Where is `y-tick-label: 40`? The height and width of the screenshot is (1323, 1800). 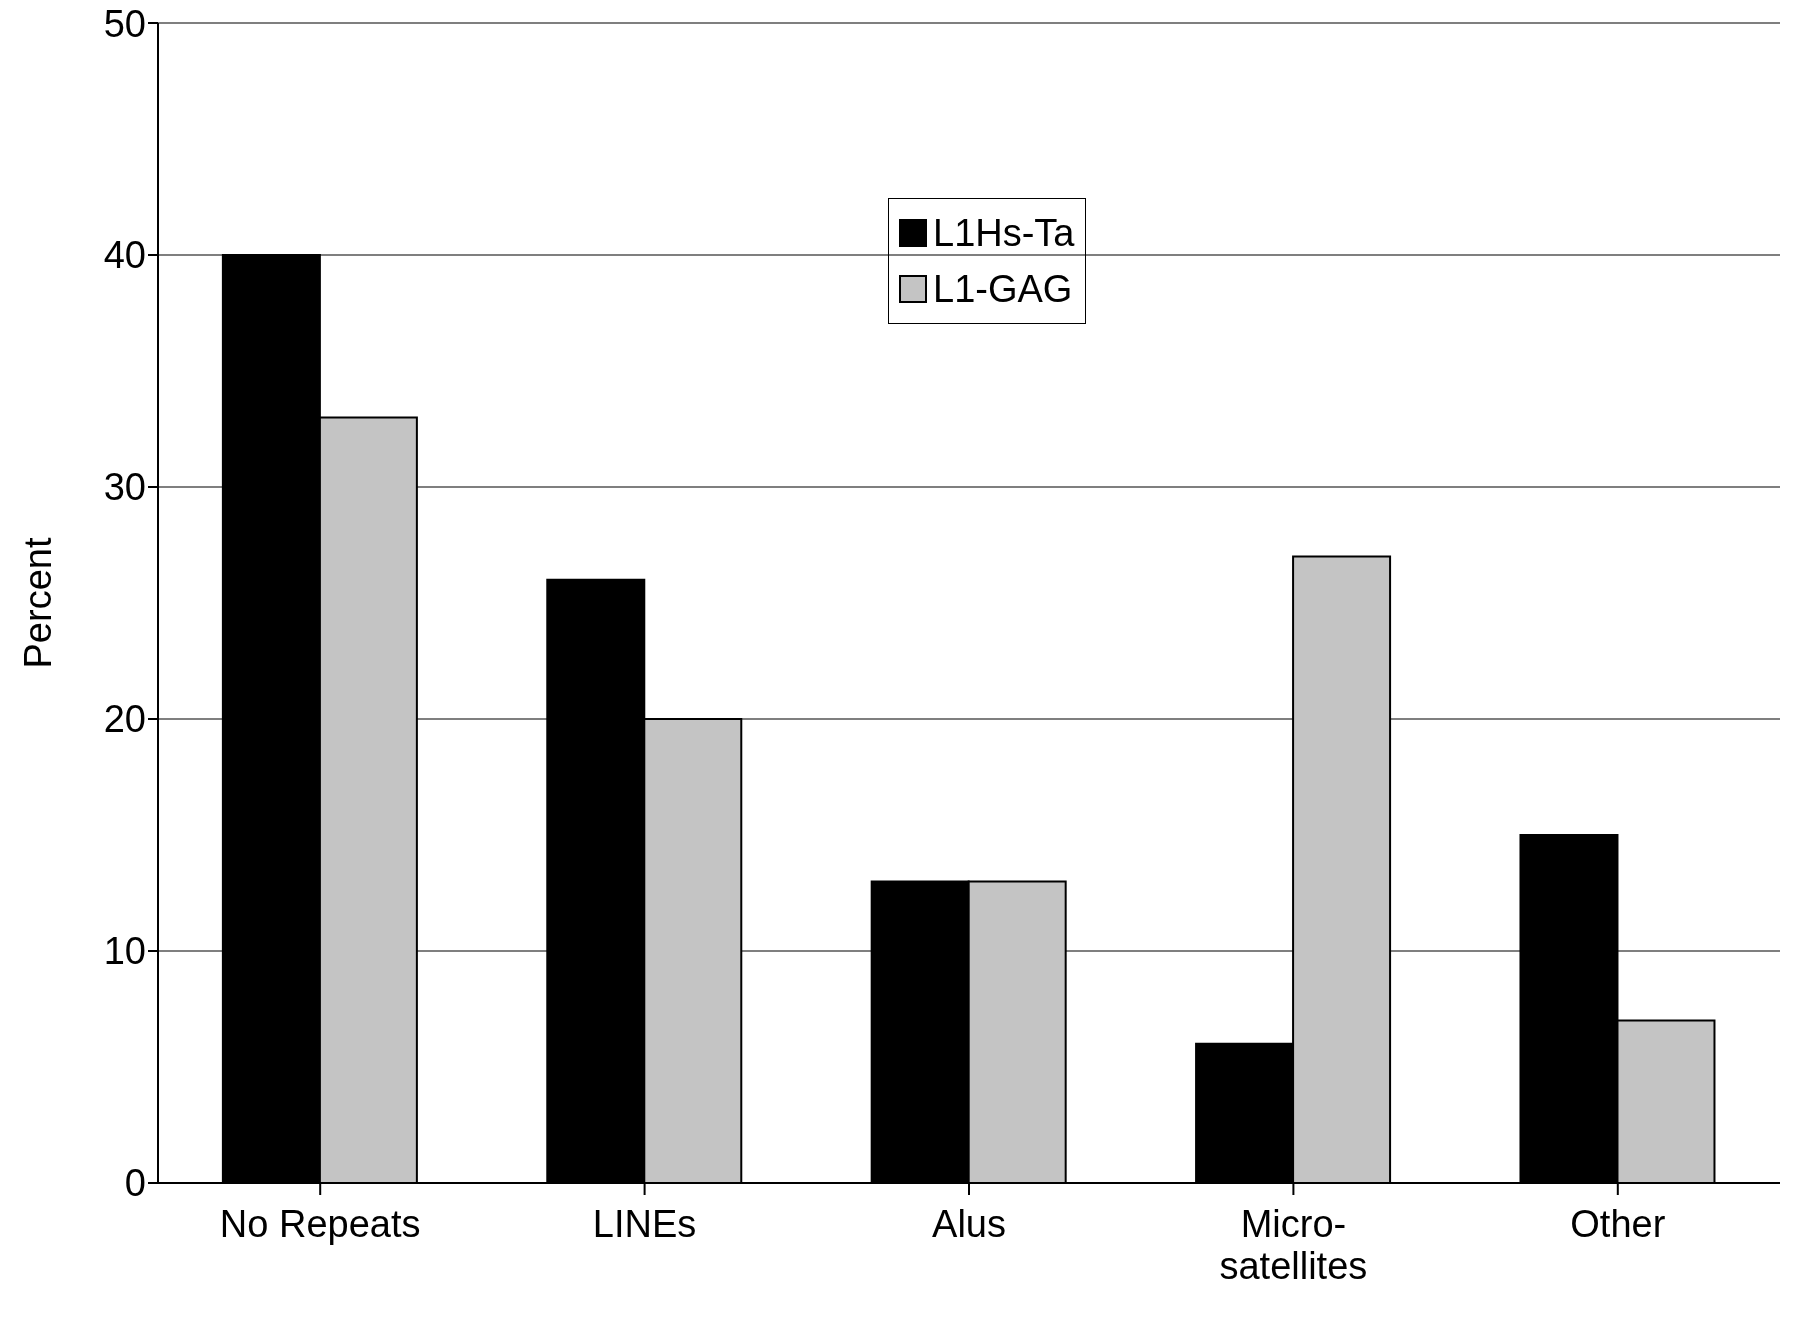
y-tick-label: 40 is located at coordinates (124, 255).